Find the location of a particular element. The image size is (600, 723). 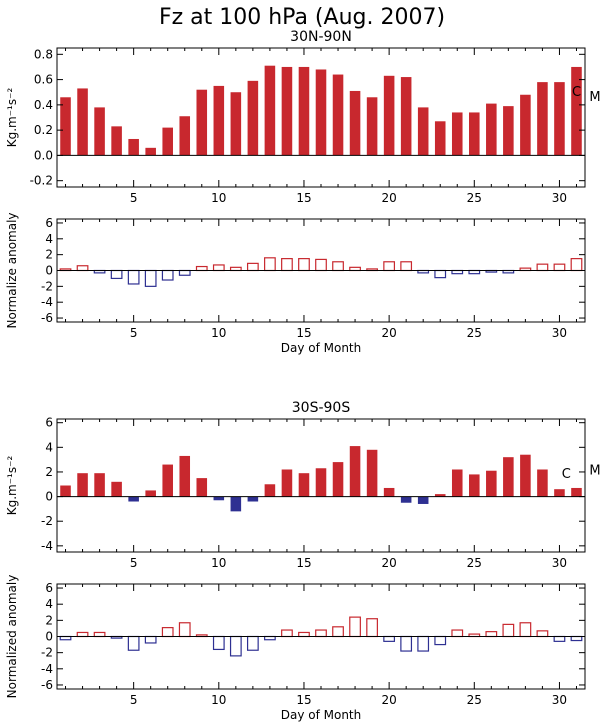

sh-fz-xtick-label: 5 is located at coordinates (134, 563).